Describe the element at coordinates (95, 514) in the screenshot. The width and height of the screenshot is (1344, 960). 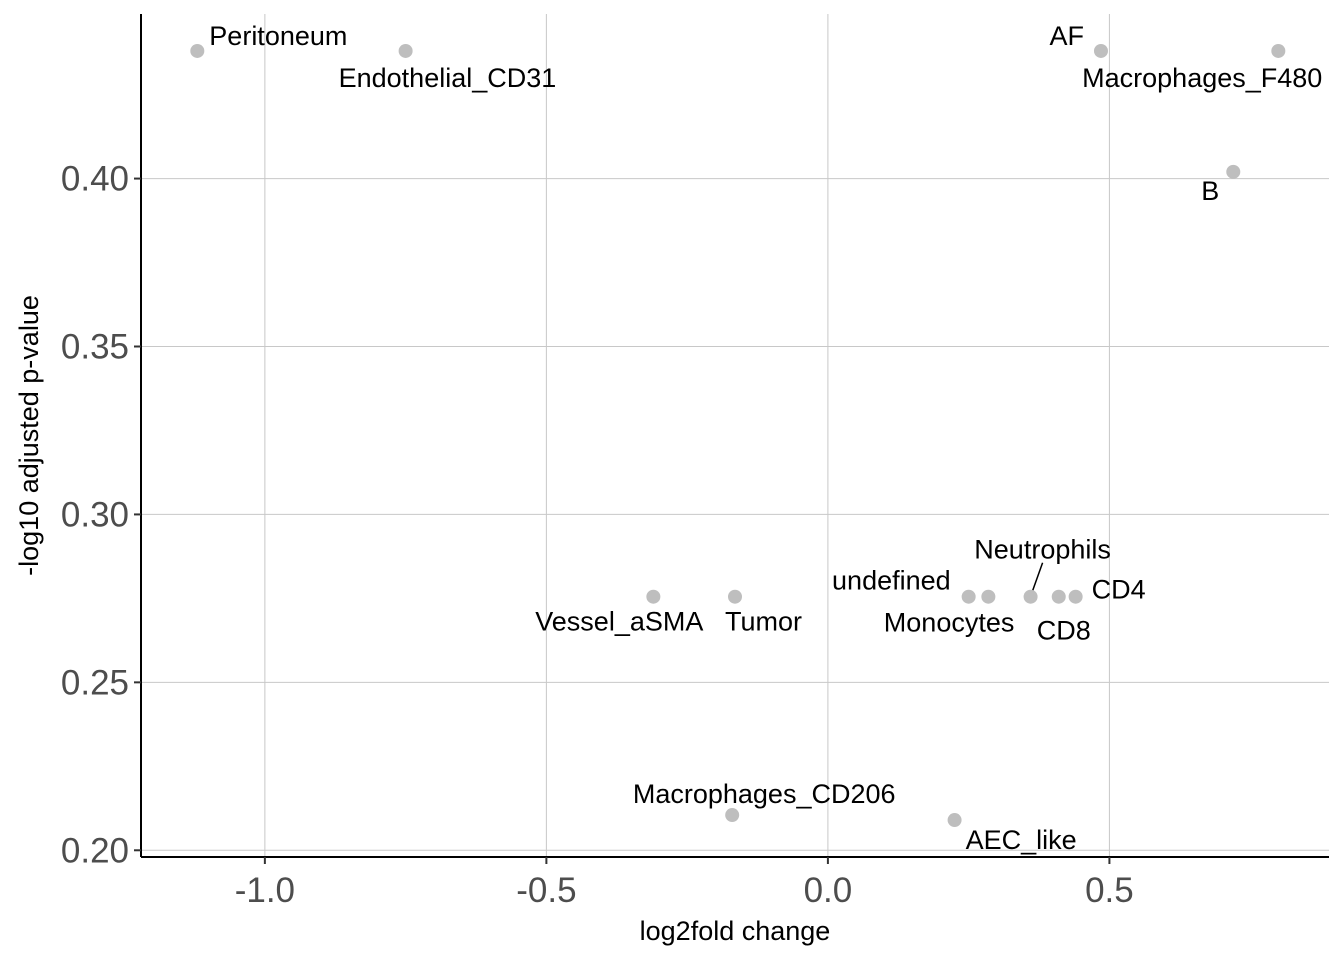
I see `y-tick-label: 0.30` at that location.